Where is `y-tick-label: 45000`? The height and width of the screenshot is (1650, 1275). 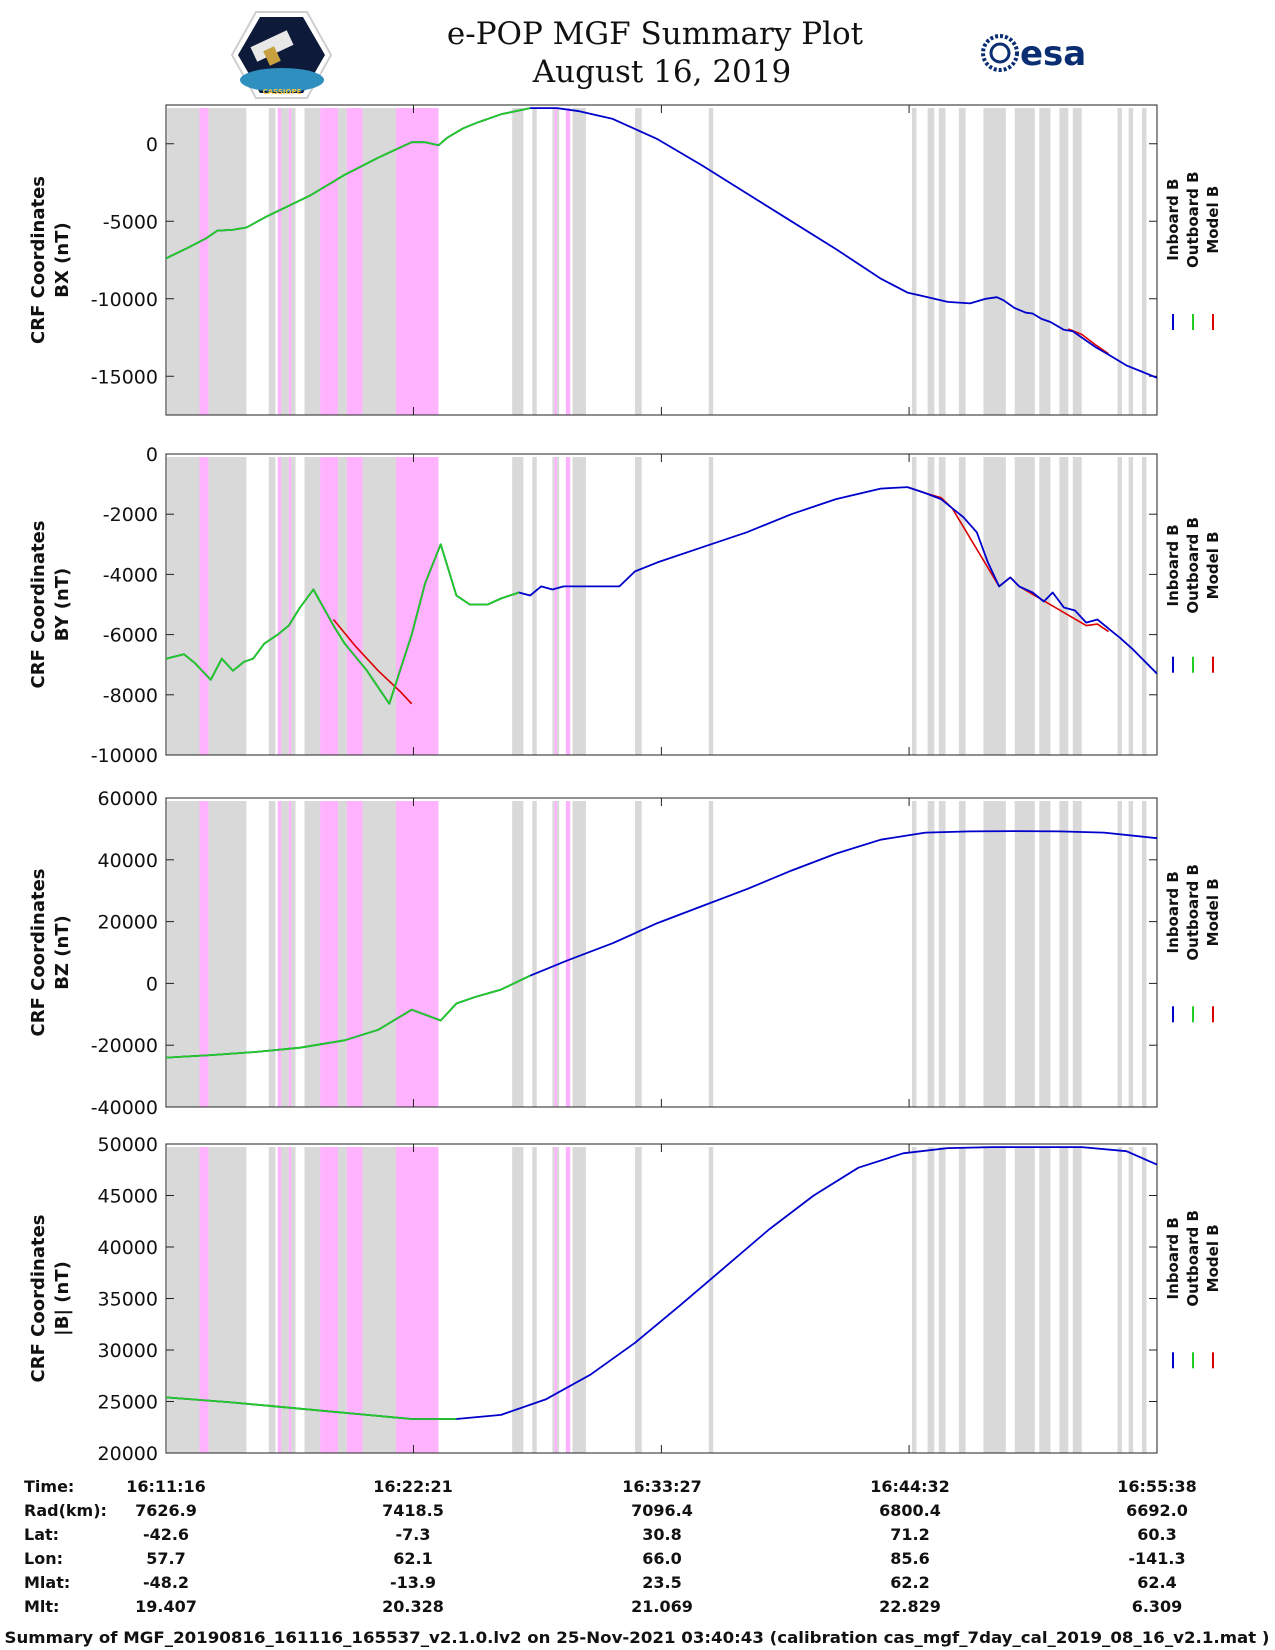 y-tick-label: 45000 is located at coordinates (128, 1197).